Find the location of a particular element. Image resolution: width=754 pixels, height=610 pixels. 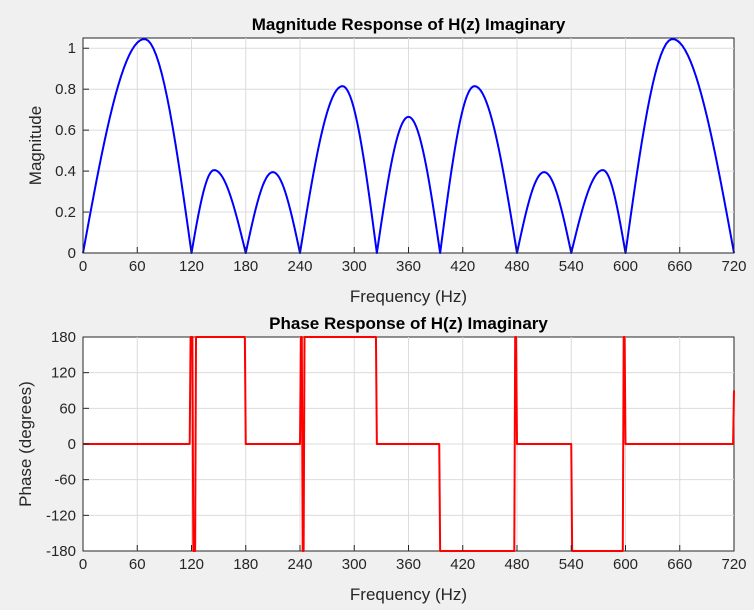

magnitude-xtick-label: 60 is located at coordinates (137, 266).